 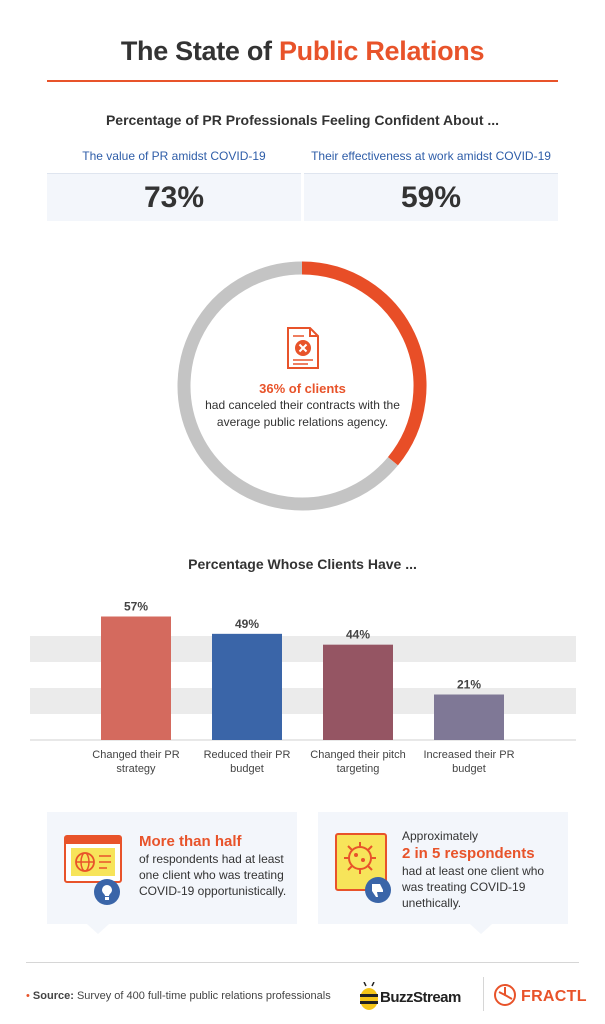 What do you see at coordinates (247, 762) in the screenshot?
I see `category-label: Reduced their PR budget` at bounding box center [247, 762].